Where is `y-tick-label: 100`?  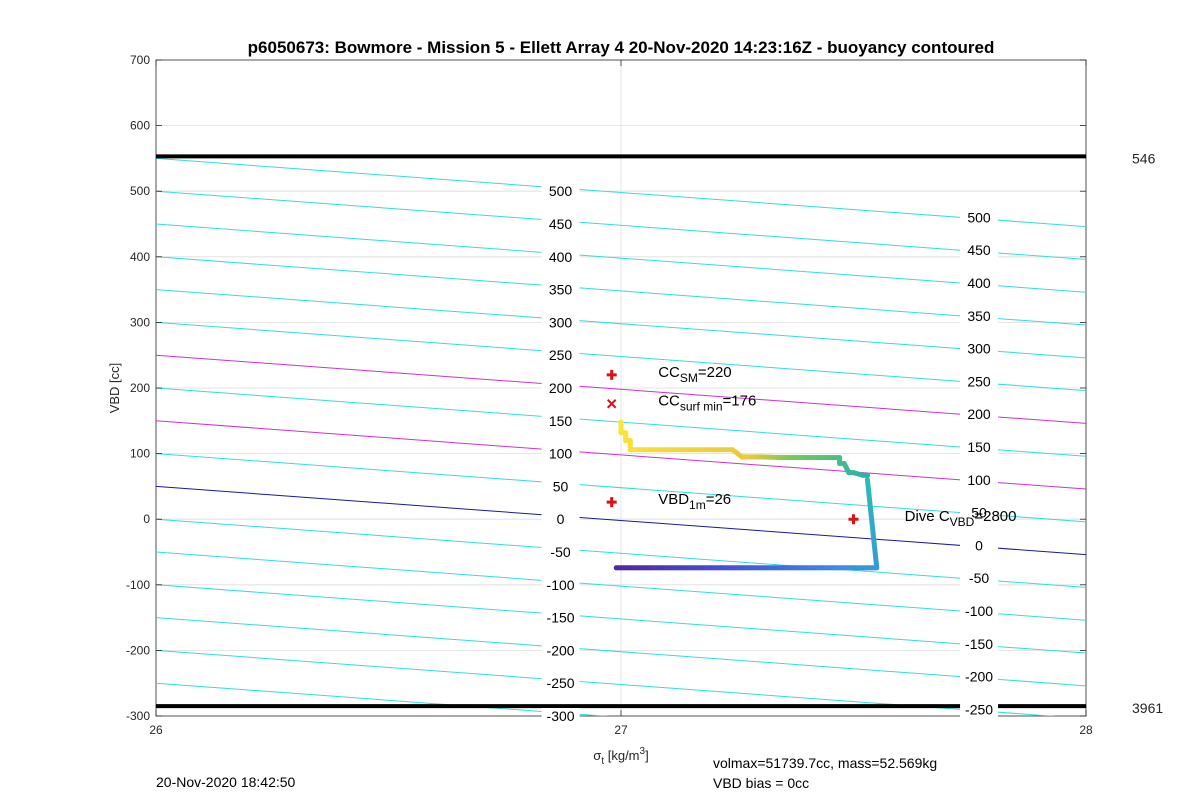 y-tick-label: 100 is located at coordinates (140, 454).